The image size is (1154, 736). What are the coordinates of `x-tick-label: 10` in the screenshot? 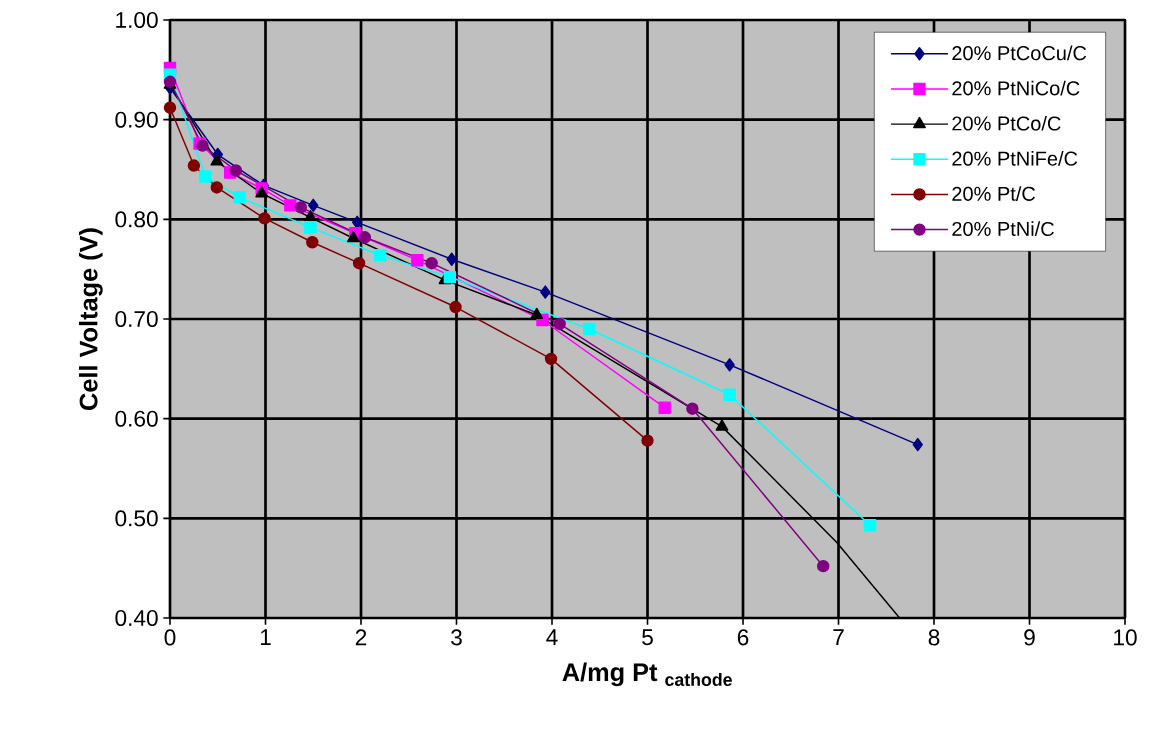 It's located at (1125, 637).